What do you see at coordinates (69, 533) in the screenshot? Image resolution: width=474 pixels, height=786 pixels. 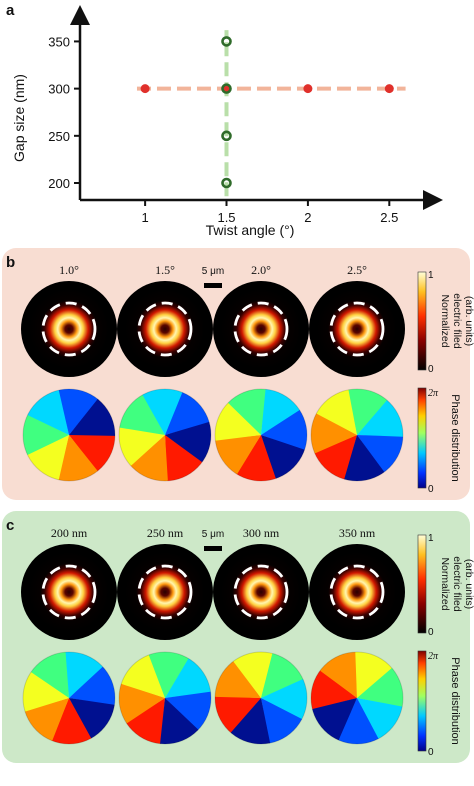 I see `condition-label: 200 nm` at bounding box center [69, 533].